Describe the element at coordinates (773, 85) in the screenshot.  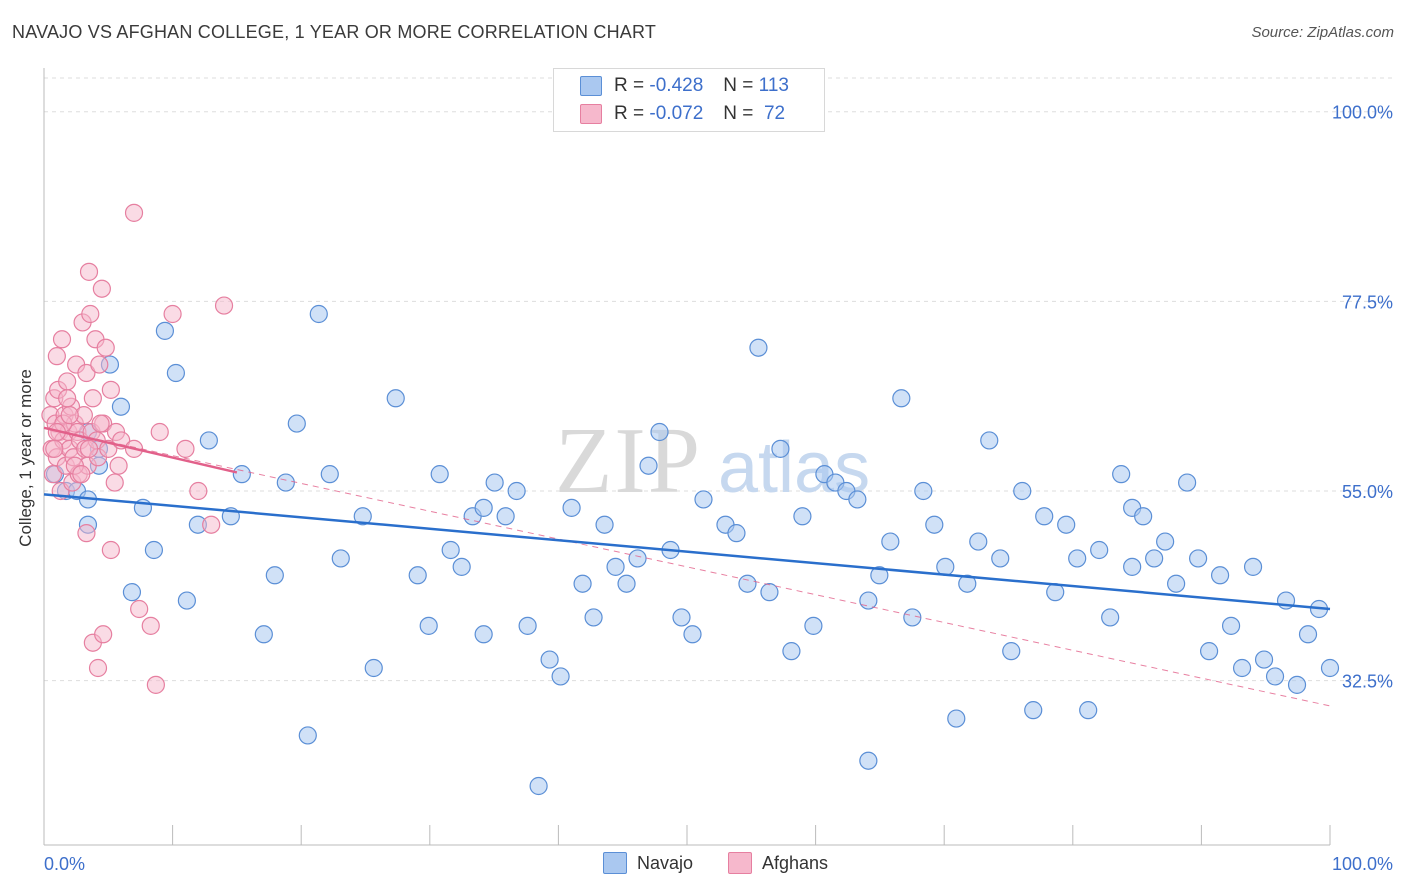
I see `navajo-n-value: 113` at that location.